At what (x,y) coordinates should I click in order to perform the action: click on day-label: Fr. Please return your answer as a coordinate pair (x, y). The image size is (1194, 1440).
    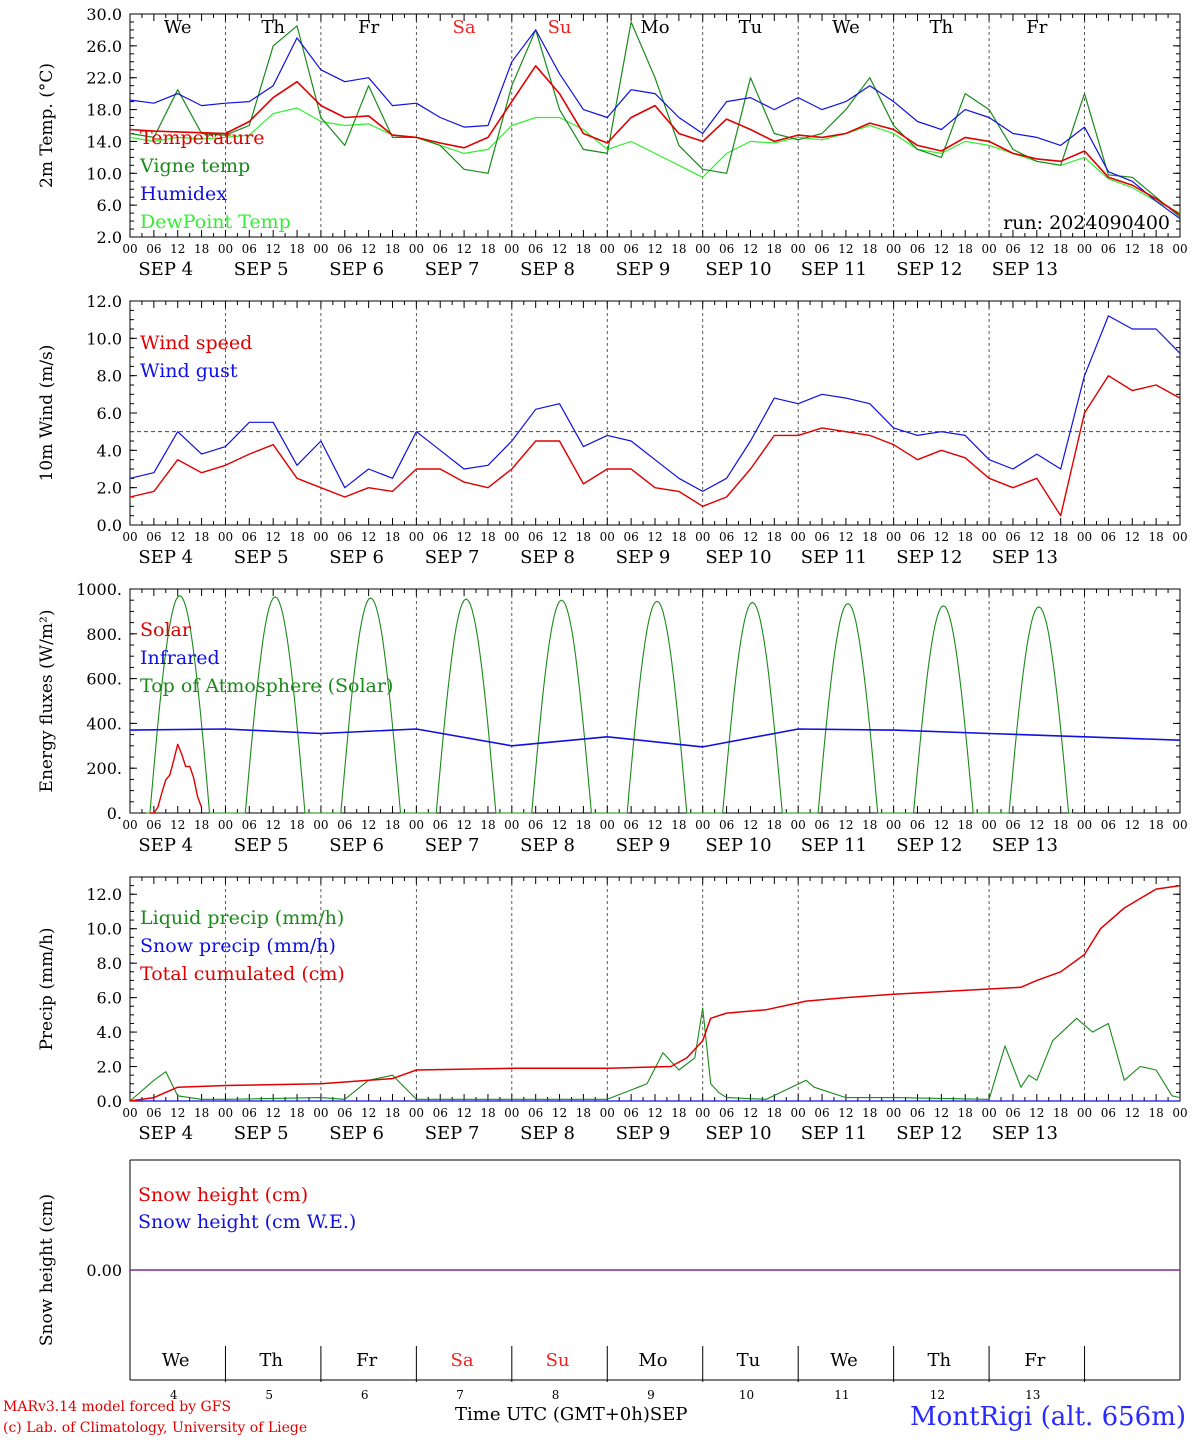
    Looking at the image, I should click on (1036, 27).